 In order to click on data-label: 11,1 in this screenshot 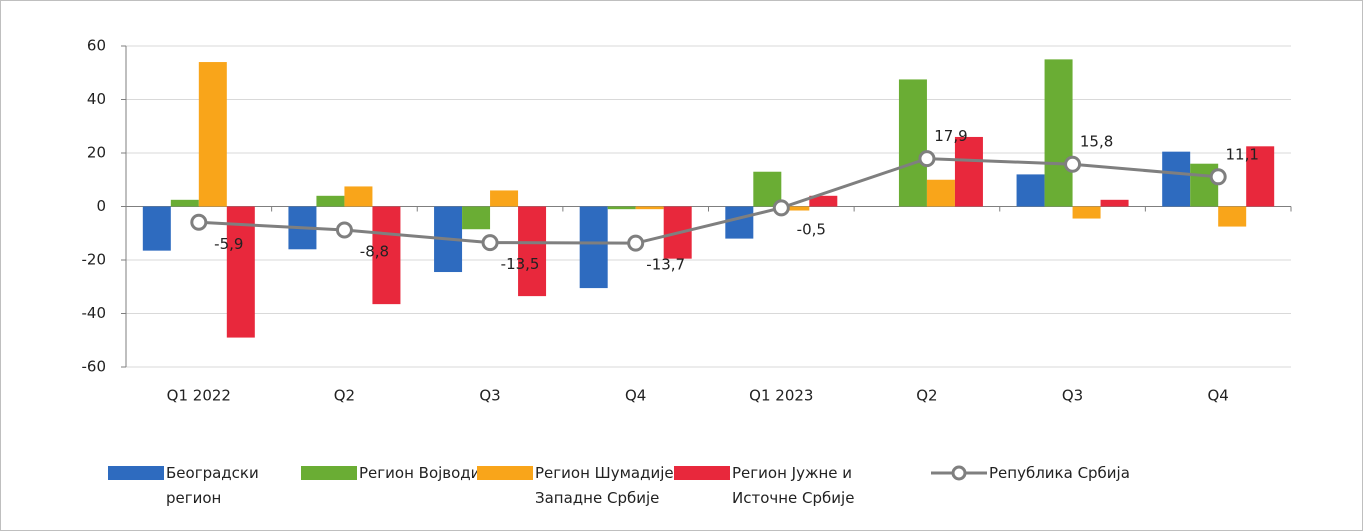, I will do `click(1241, 154)`.